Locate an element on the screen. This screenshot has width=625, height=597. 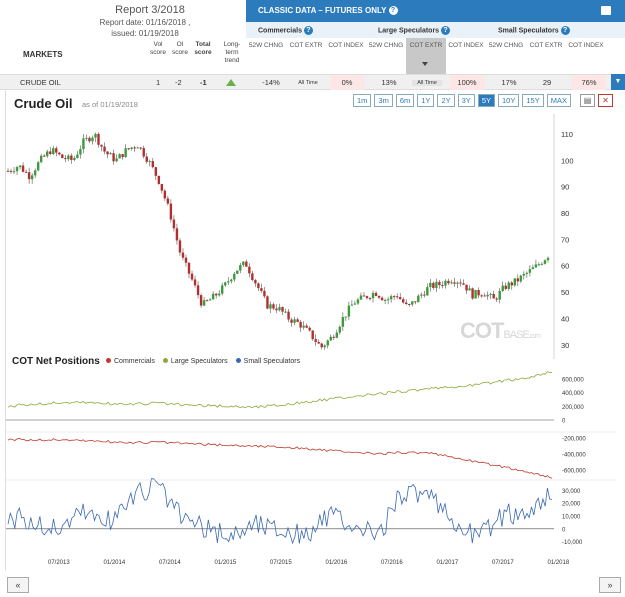
comm-index-header: COT INDEX is located at coordinates (346, 45).